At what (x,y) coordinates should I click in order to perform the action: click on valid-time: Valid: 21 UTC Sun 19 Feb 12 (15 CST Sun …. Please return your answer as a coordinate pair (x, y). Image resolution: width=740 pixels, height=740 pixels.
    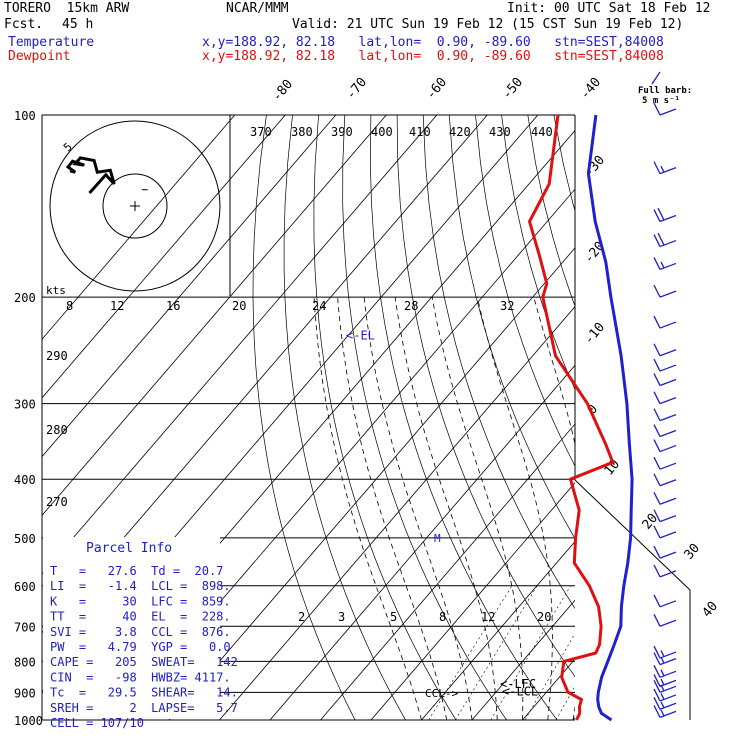
    Looking at the image, I should click on (488, 24).